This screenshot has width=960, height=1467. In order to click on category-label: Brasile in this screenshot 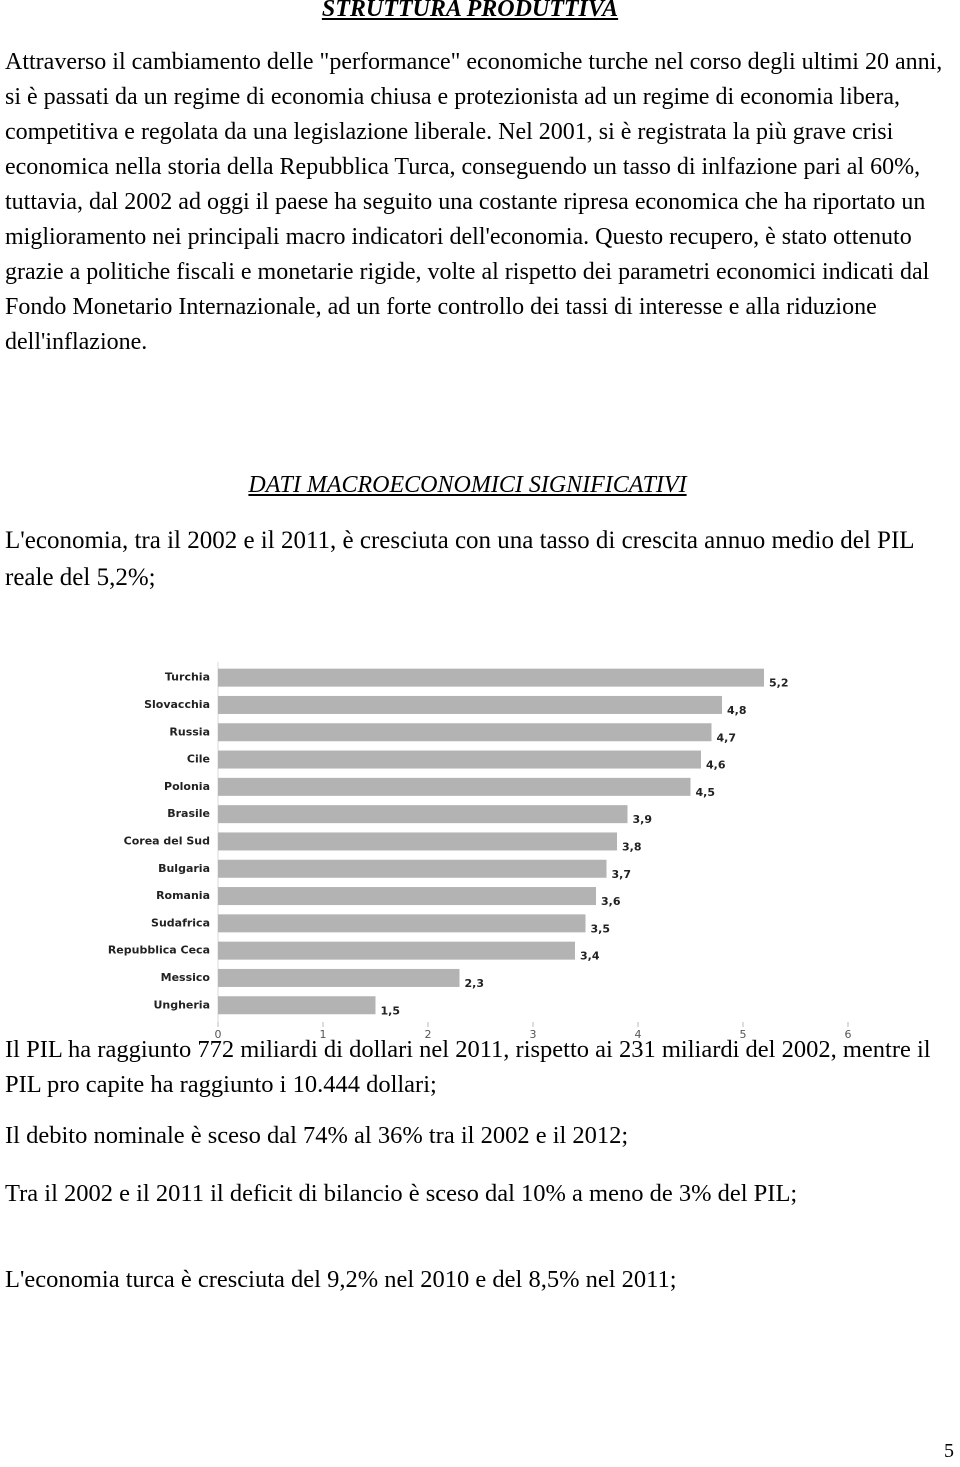, I will do `click(188, 813)`.